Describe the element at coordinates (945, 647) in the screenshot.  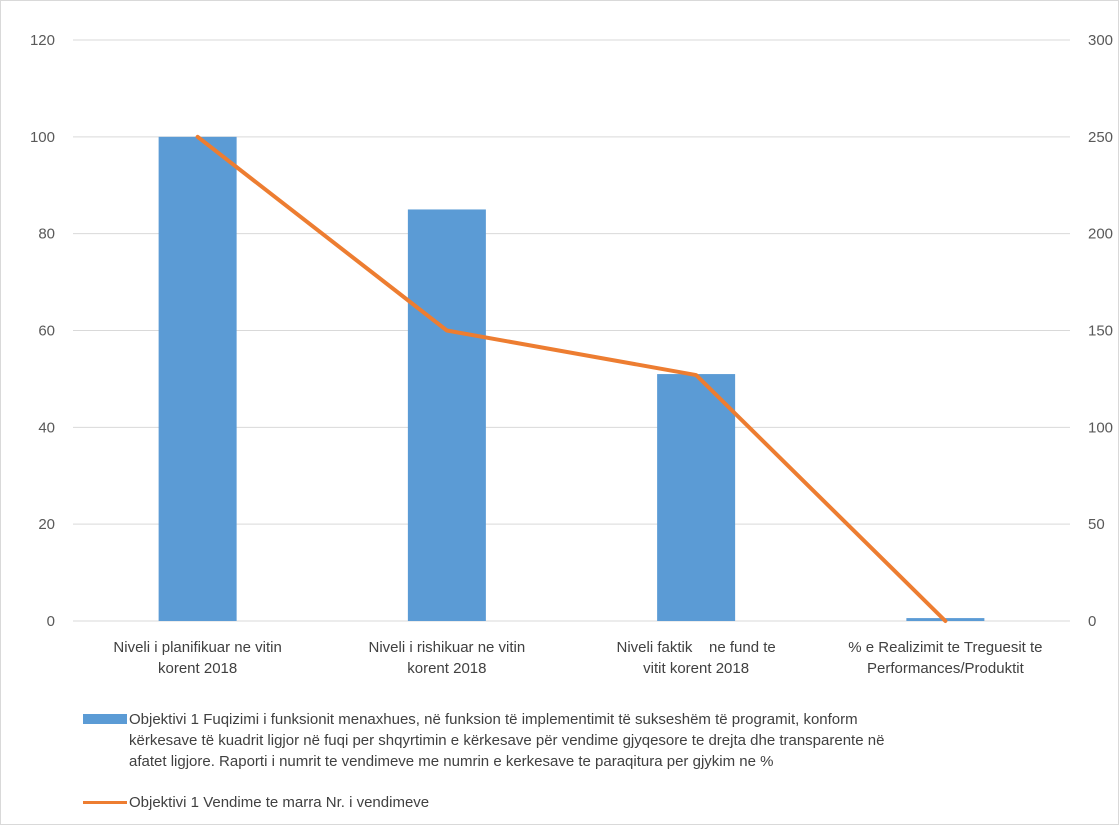
I see `category-label-line: % e Realizimit te Treguesit te` at that location.